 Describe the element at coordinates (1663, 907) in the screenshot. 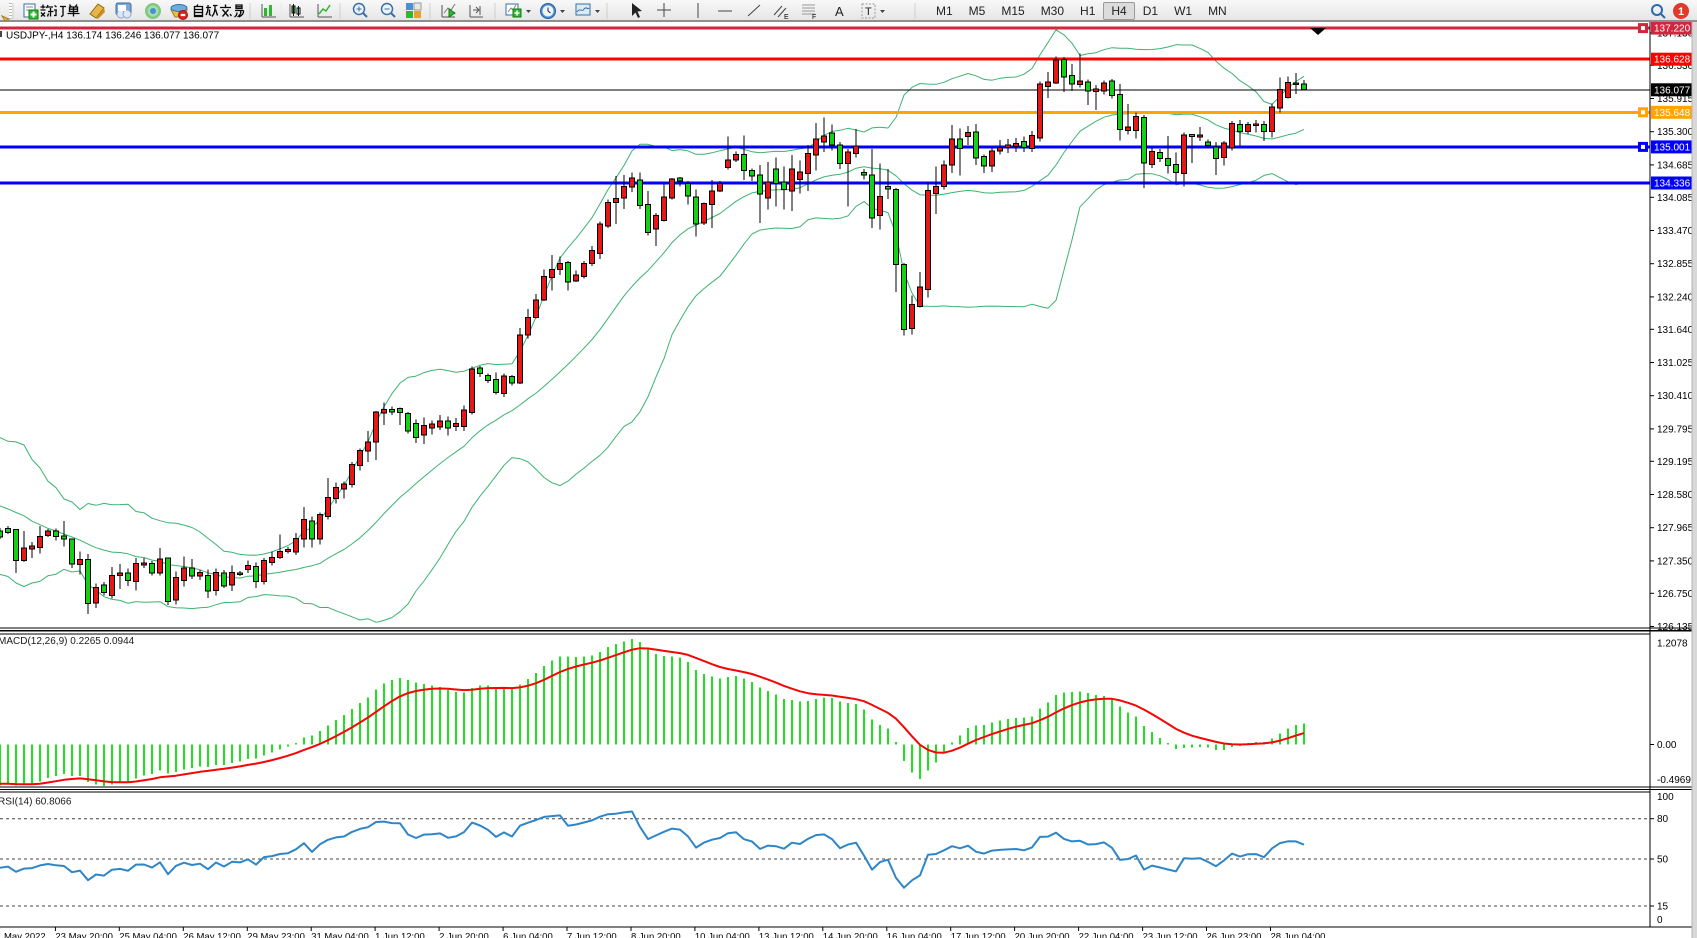

I see `svg-text: 15` at that location.